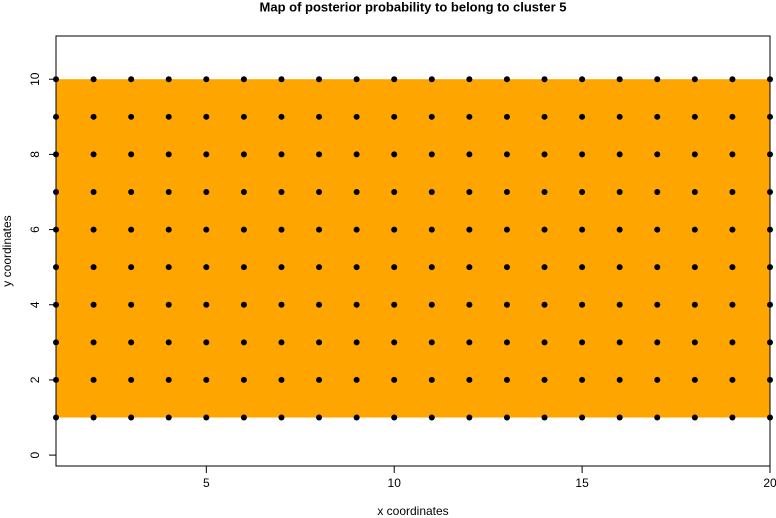 Image resolution: width=776 pixels, height=518 pixels. What do you see at coordinates (412, 511) in the screenshot?
I see `x-axis-label: x coordinates` at bounding box center [412, 511].